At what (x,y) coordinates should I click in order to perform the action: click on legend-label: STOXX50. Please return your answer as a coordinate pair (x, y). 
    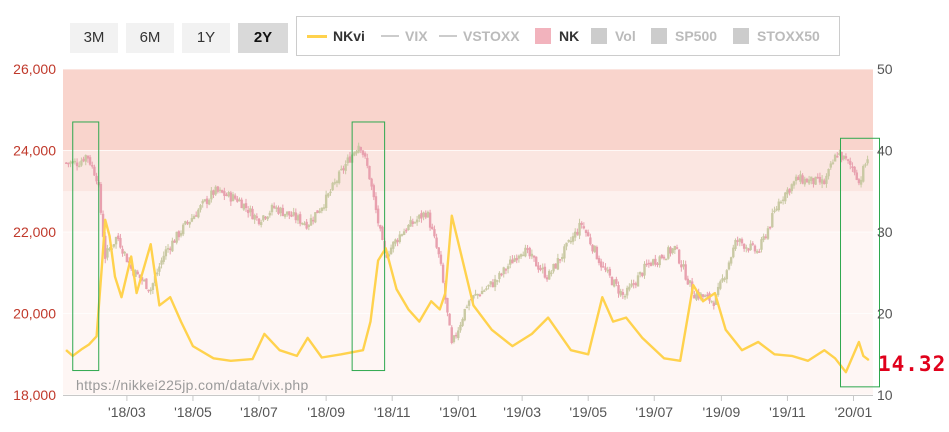
    Looking at the image, I should click on (788, 36).